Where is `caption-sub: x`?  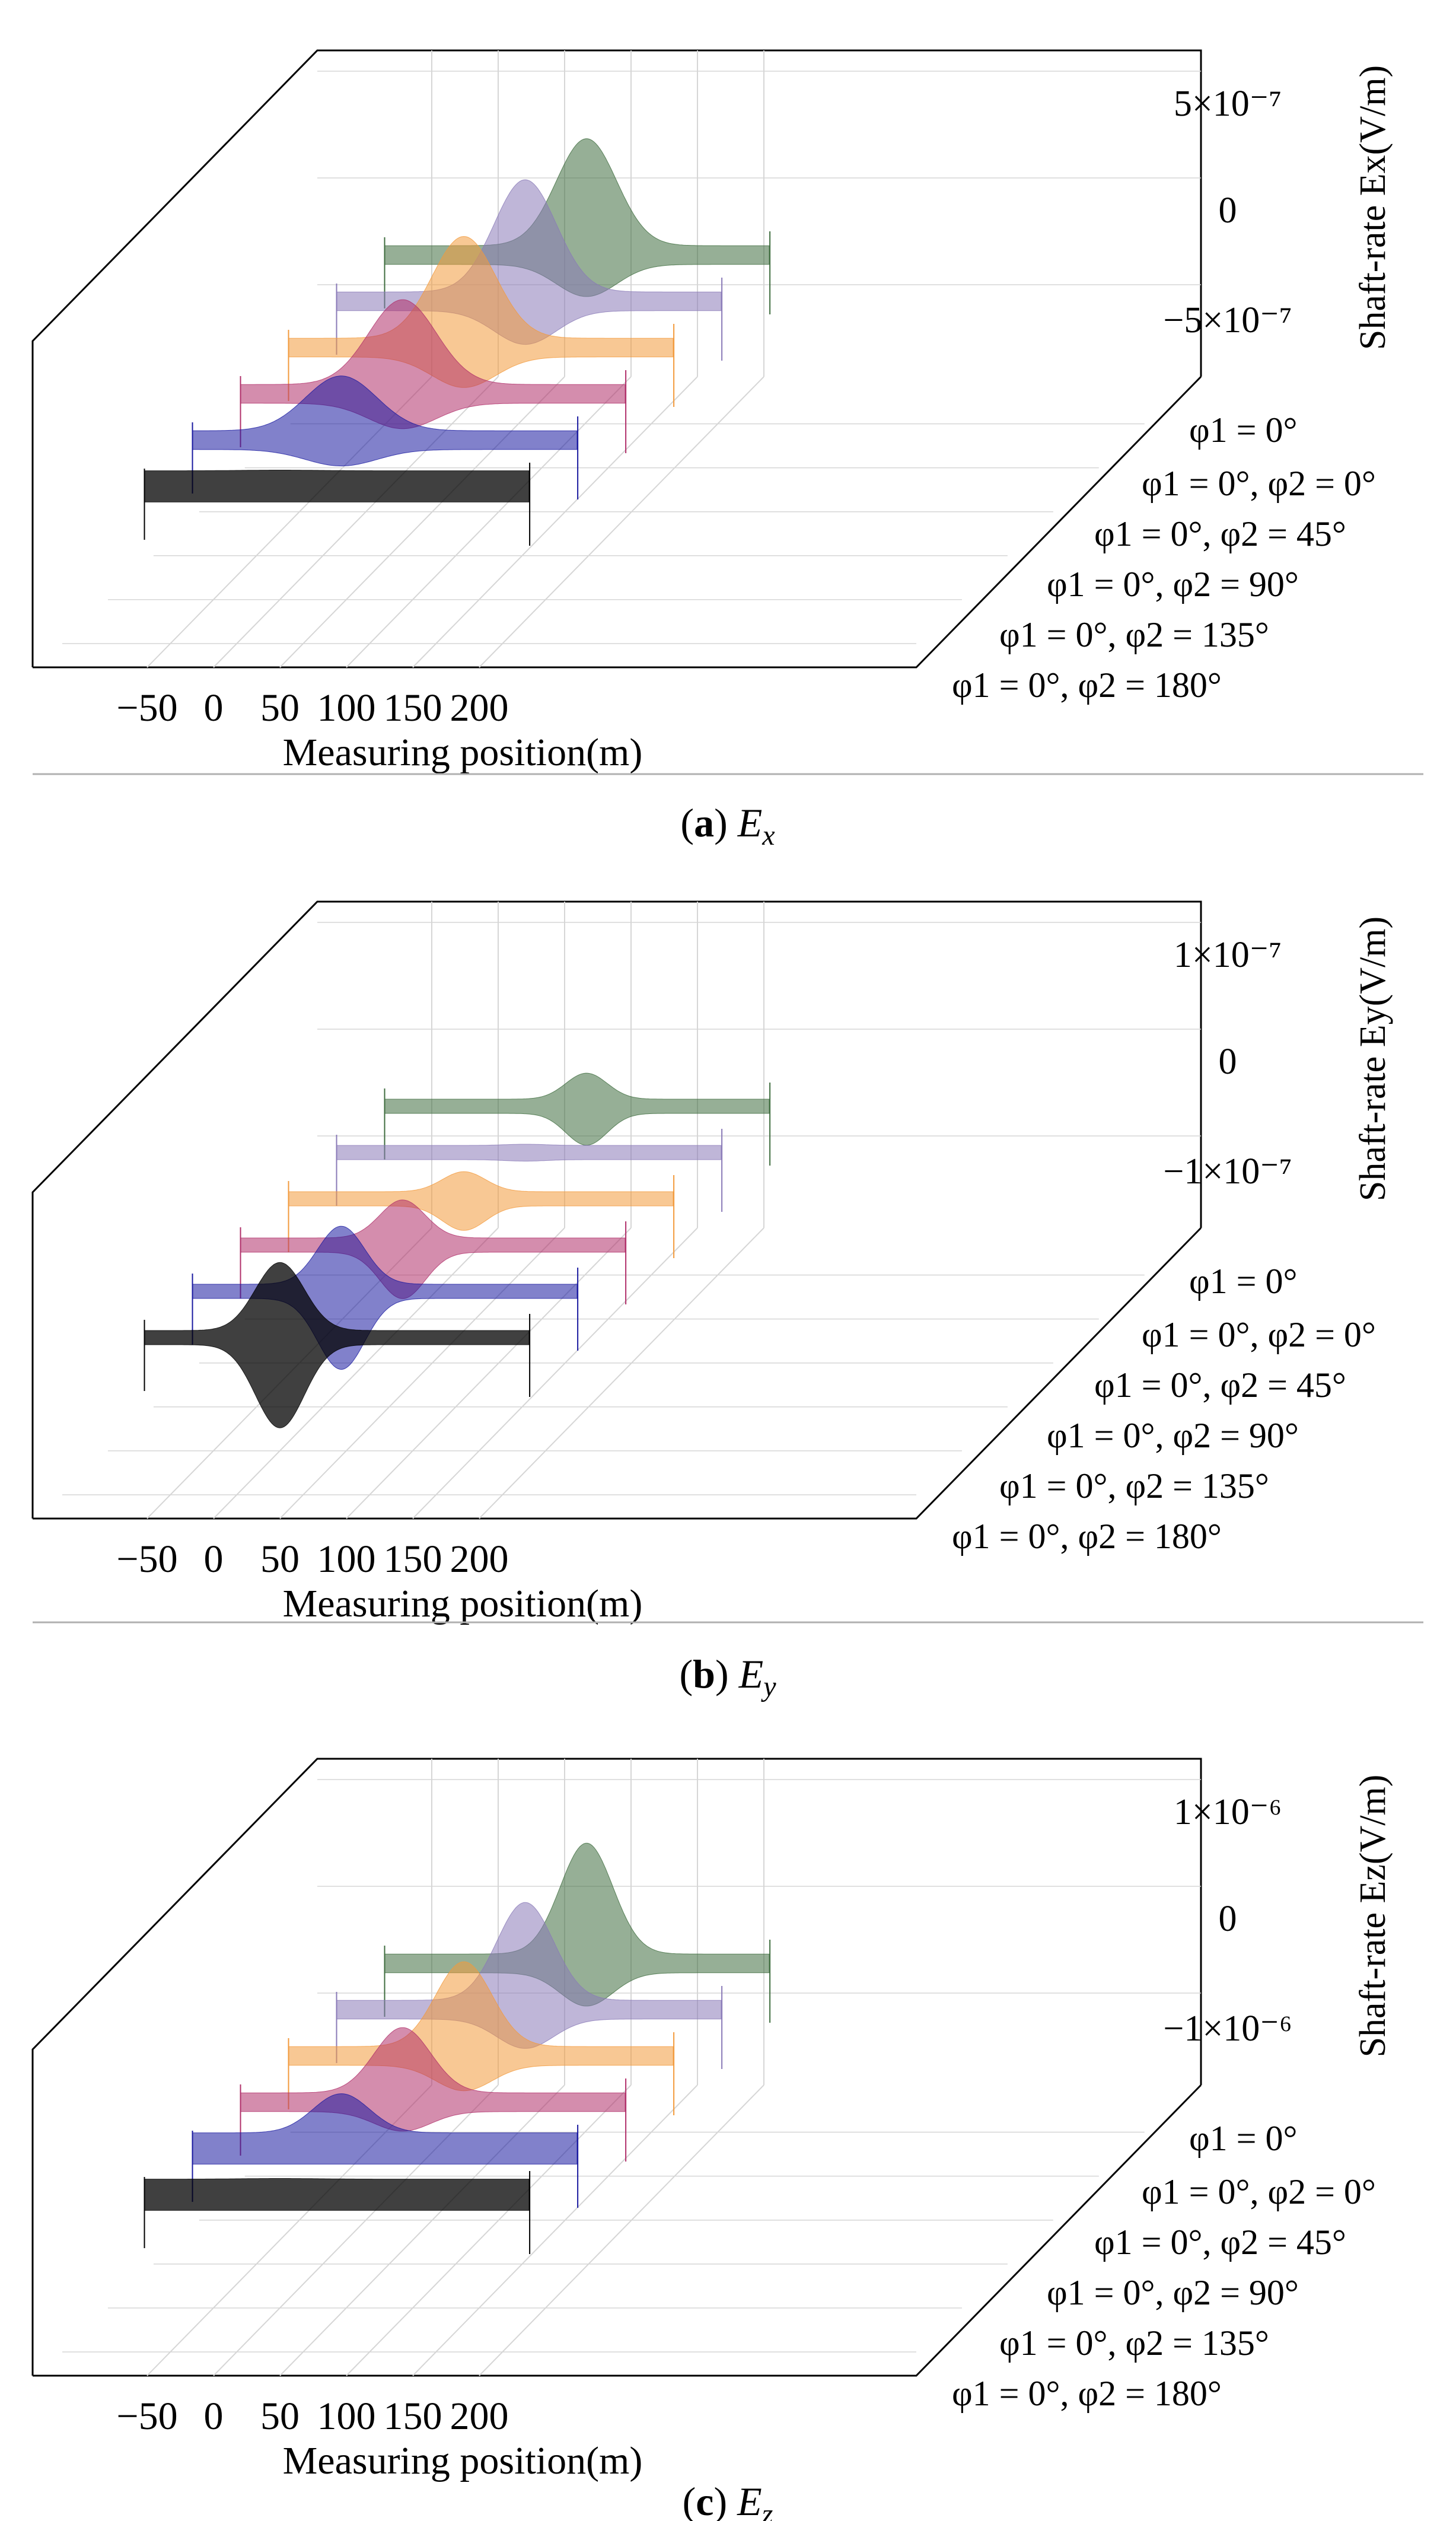
caption-sub: x is located at coordinates (768, 835).